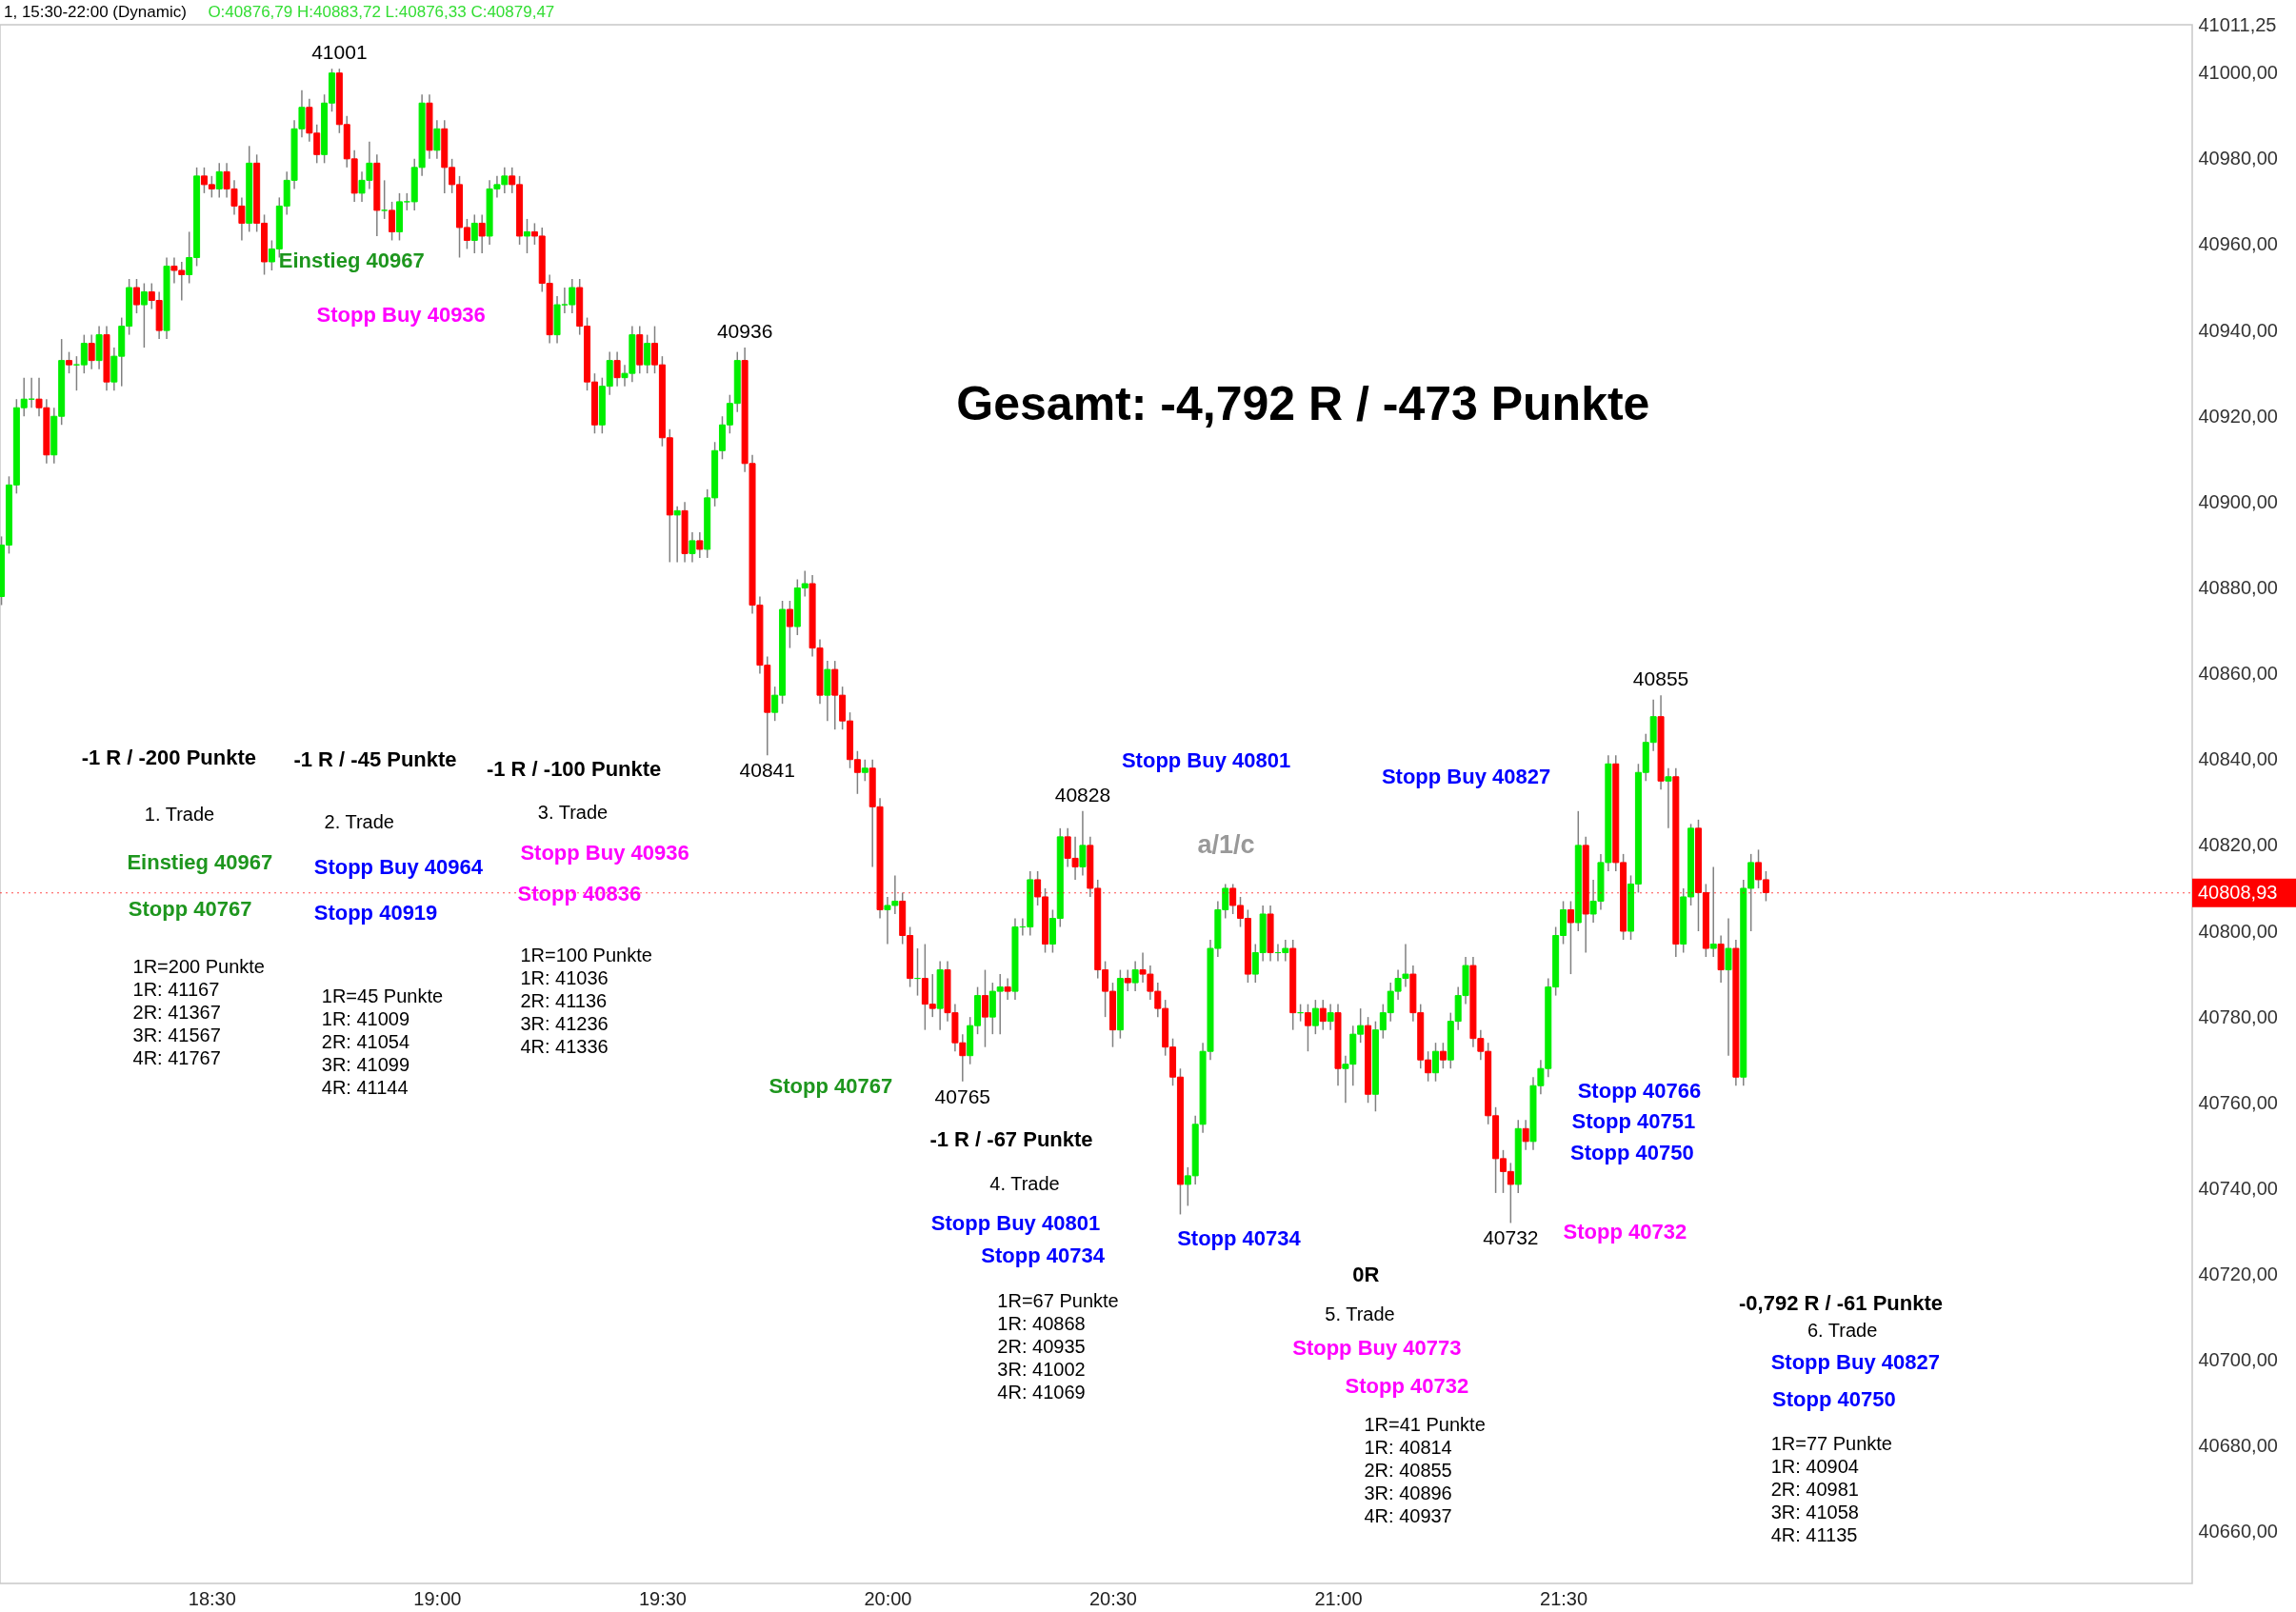  What do you see at coordinates (1425, 1469) in the screenshot?
I see `annotation: 1R=41 Punkte 1R: 40814 2R: 40855 3R: 40896 4R: 40937` at bounding box center [1425, 1469].